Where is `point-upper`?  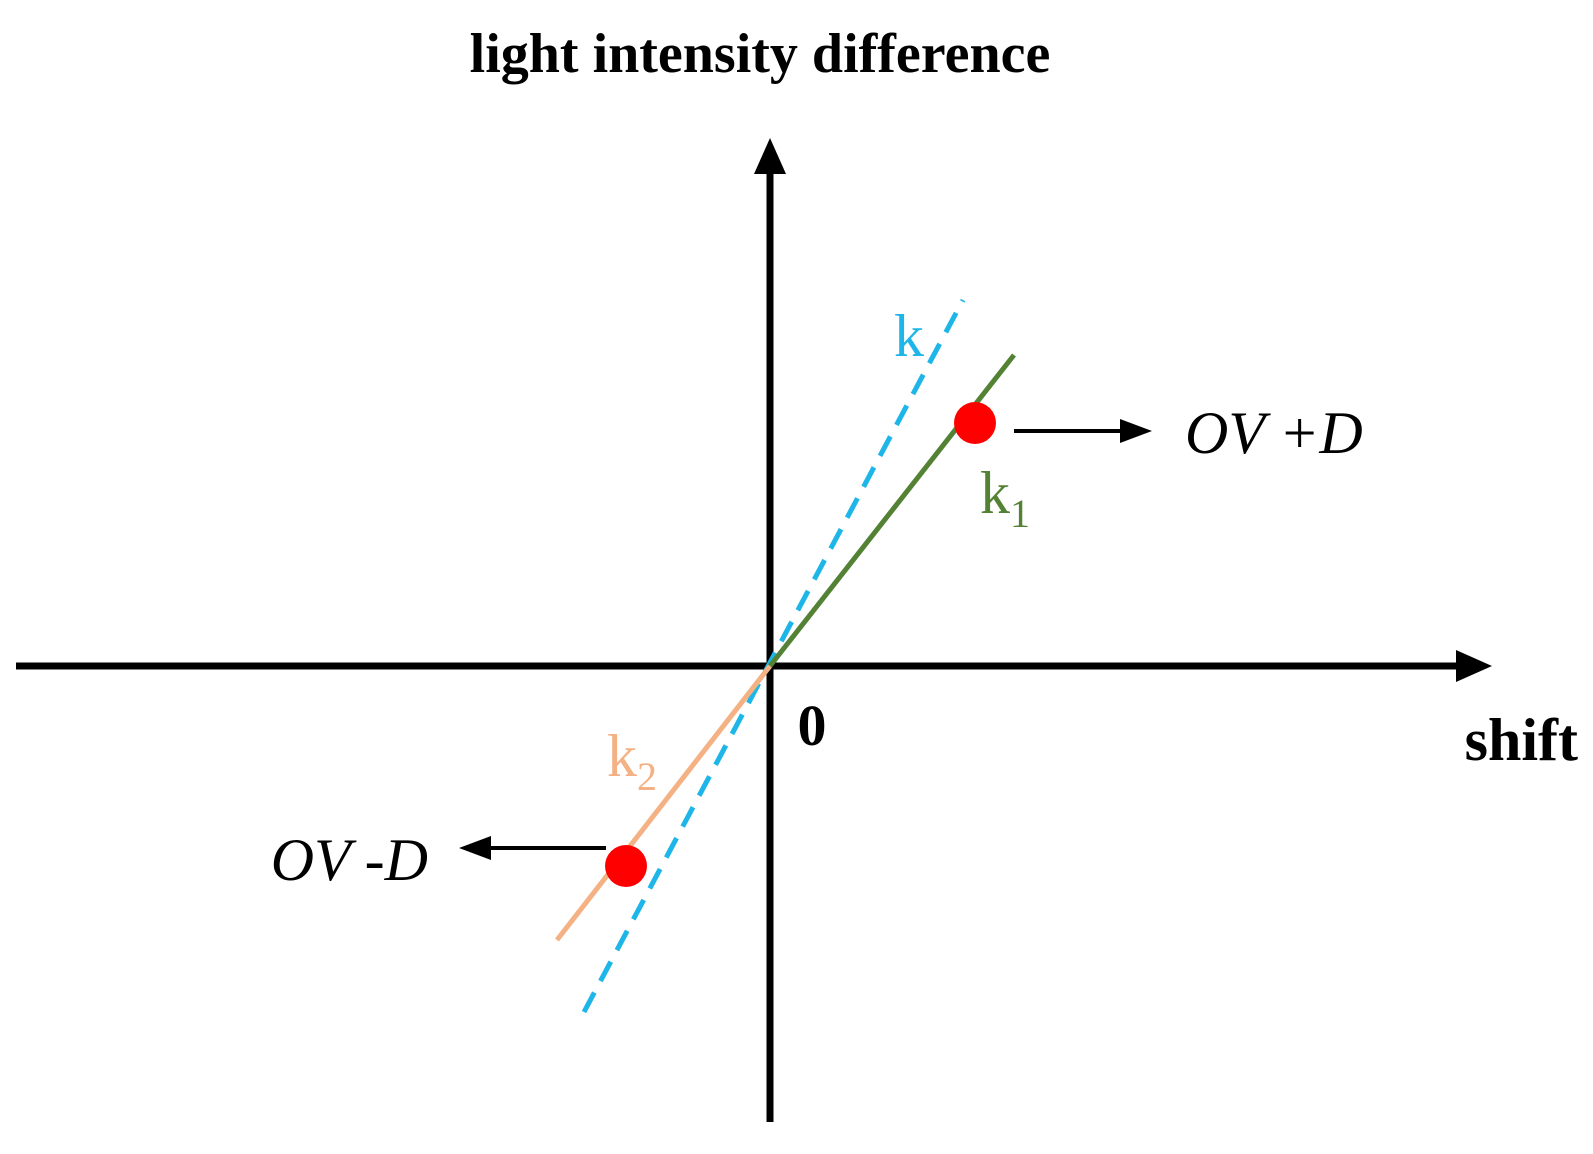
point-upper is located at coordinates (975, 423).